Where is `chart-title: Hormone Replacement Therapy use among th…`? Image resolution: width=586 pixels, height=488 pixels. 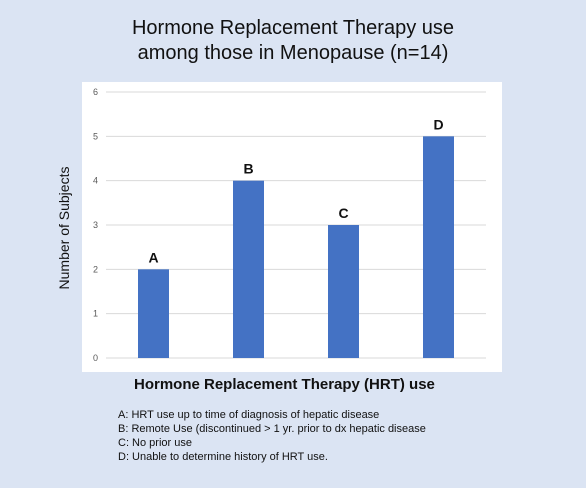 chart-title: Hormone Replacement Therapy use among th… is located at coordinates (293, 41).